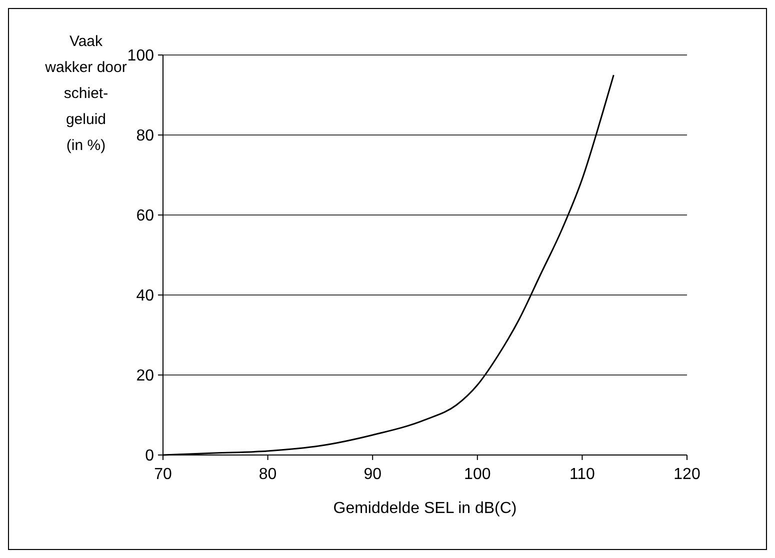  What do you see at coordinates (145, 136) in the screenshot?
I see `y-tick-label: 80` at bounding box center [145, 136].